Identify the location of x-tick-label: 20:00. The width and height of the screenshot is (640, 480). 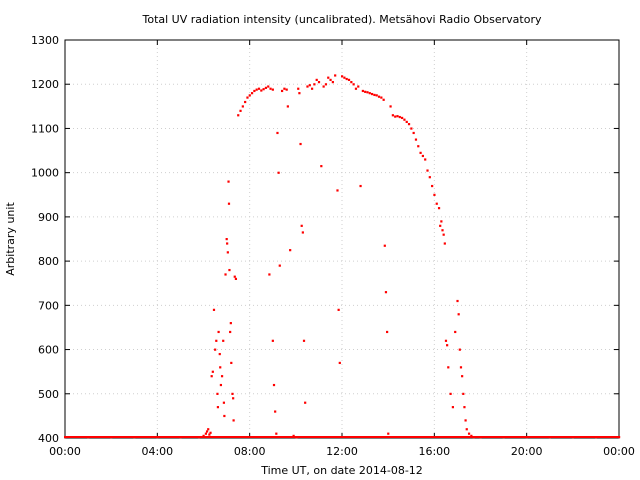
(527, 451).